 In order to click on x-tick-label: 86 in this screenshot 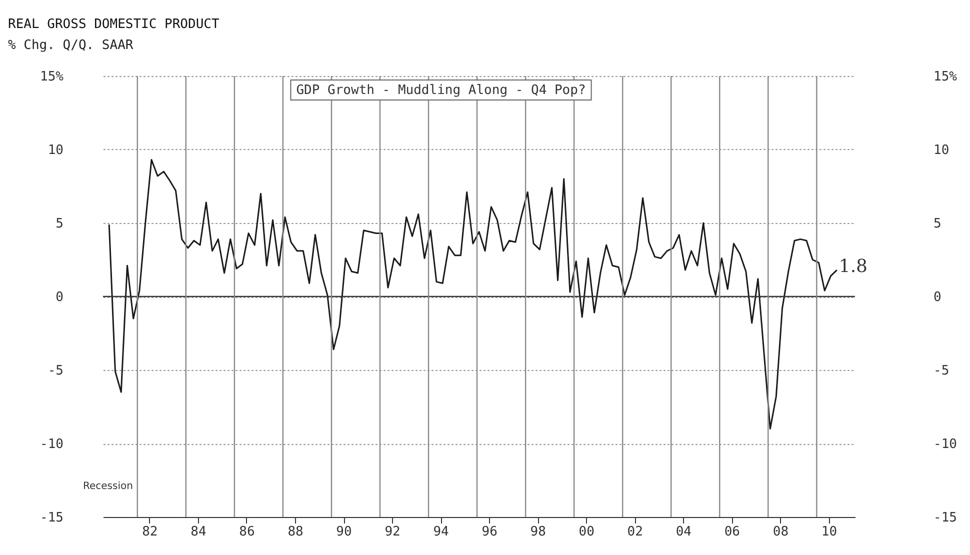, I will do `click(247, 532)`.